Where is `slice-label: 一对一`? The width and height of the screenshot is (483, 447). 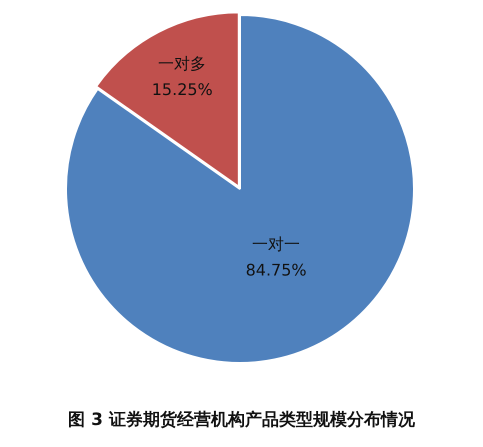
slice-label: 一对一 is located at coordinates (276, 244).